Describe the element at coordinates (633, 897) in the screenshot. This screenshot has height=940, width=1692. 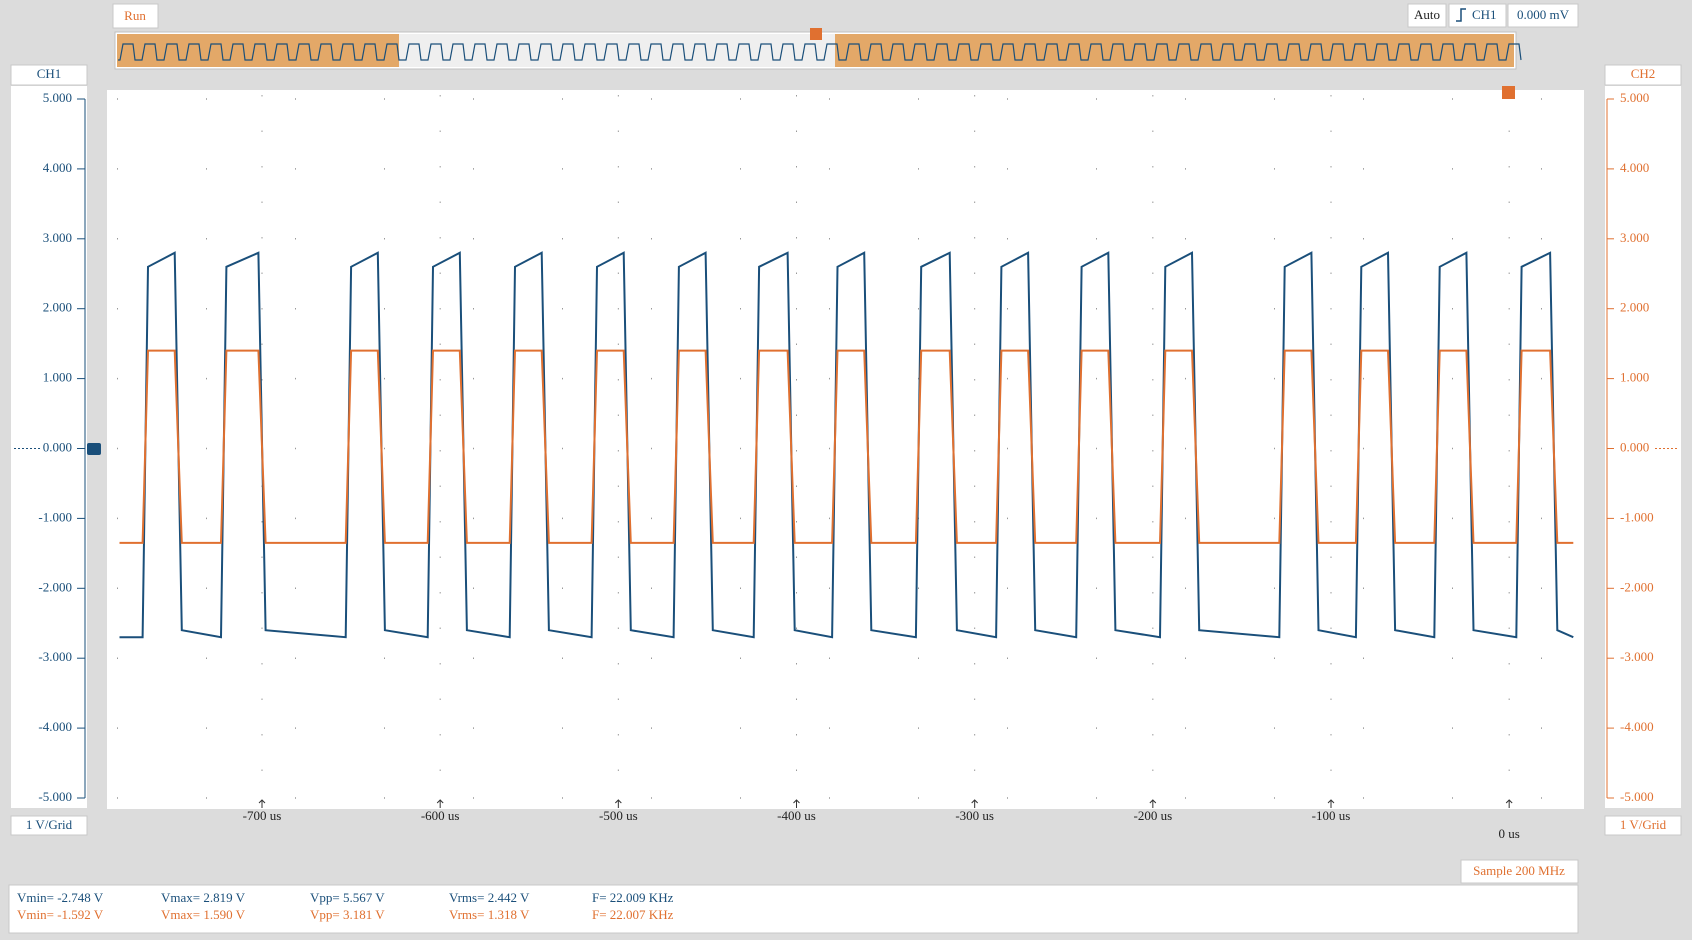
I see `measurement: F= 22.009 KHz` at that location.